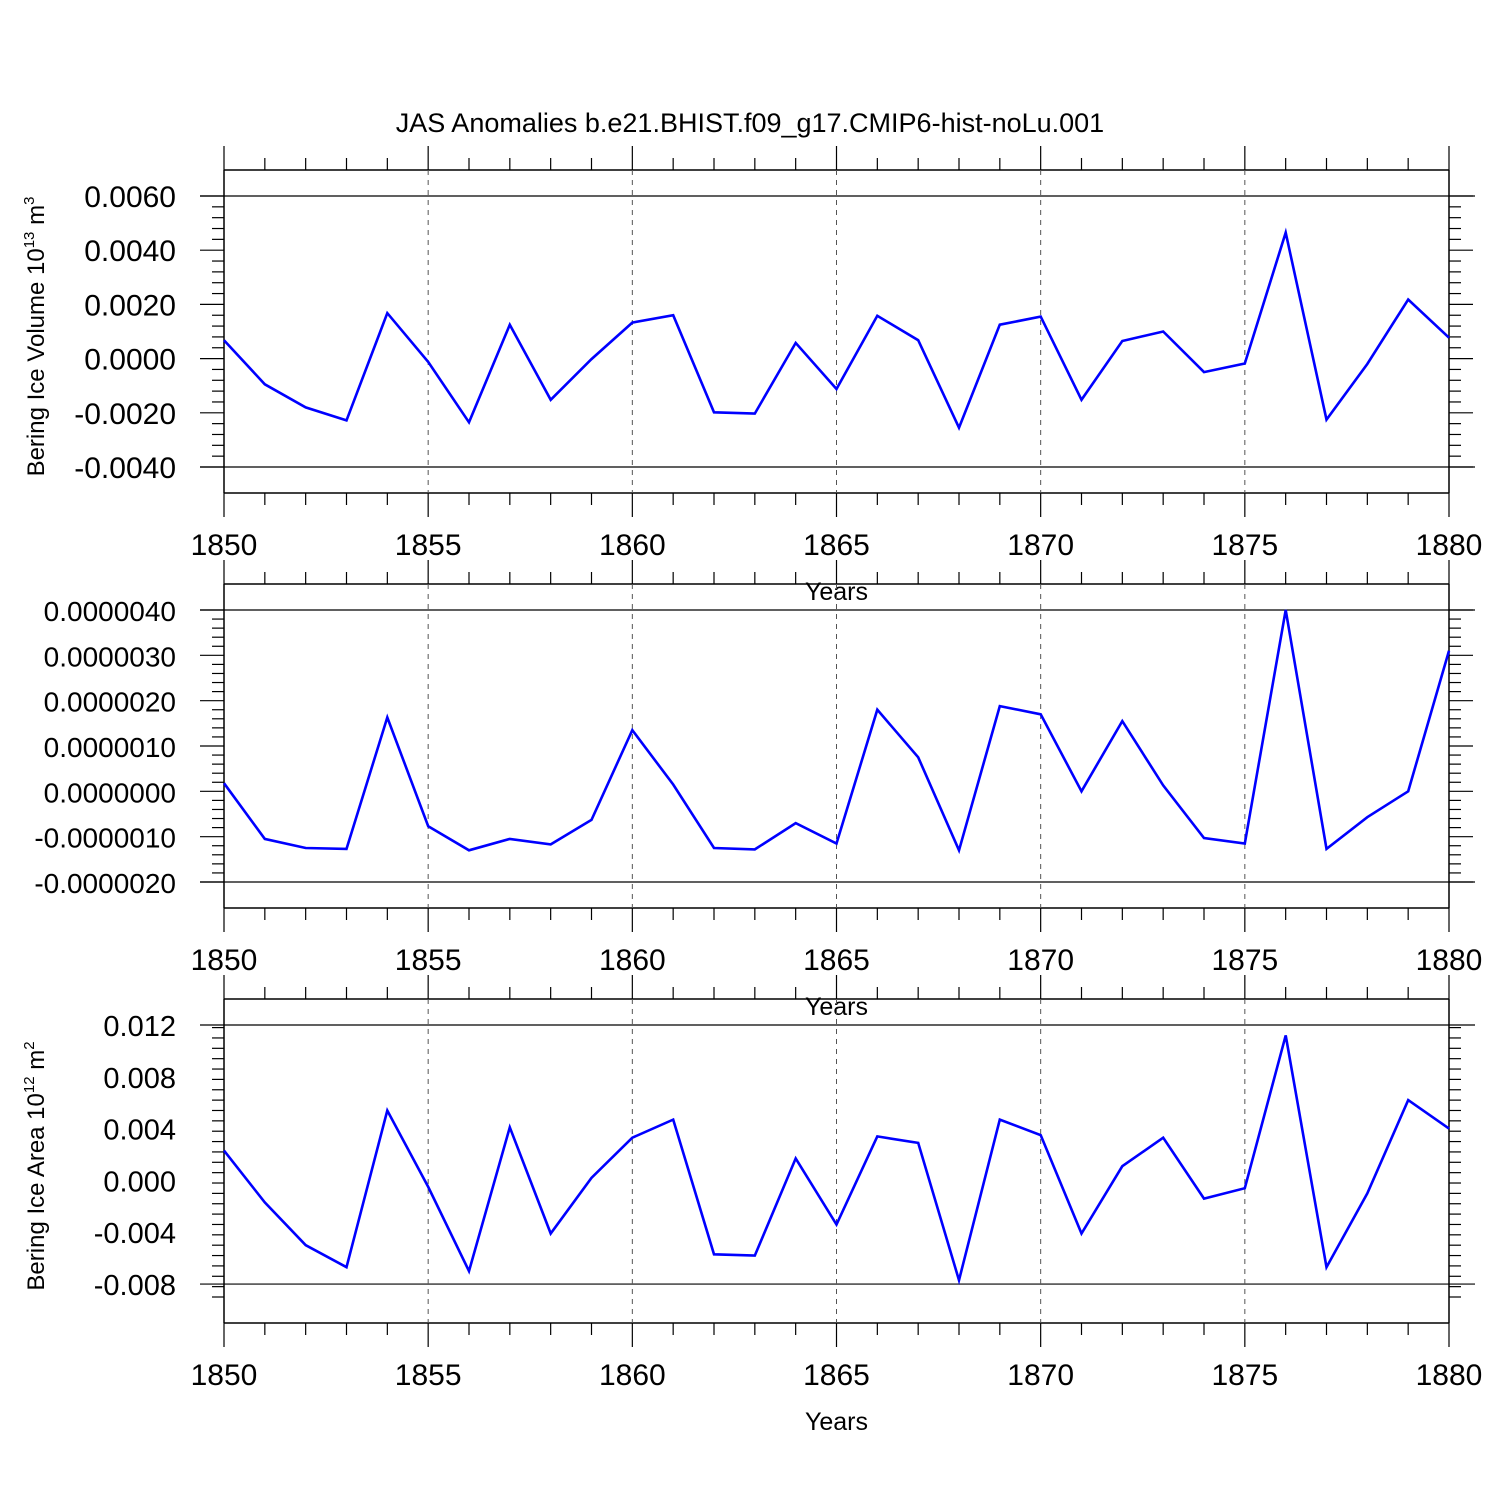 Image resolution: width=1500 pixels, height=1500 pixels. What do you see at coordinates (135, 1234) in the screenshot?
I see `y-tick-label: -0.004` at bounding box center [135, 1234].